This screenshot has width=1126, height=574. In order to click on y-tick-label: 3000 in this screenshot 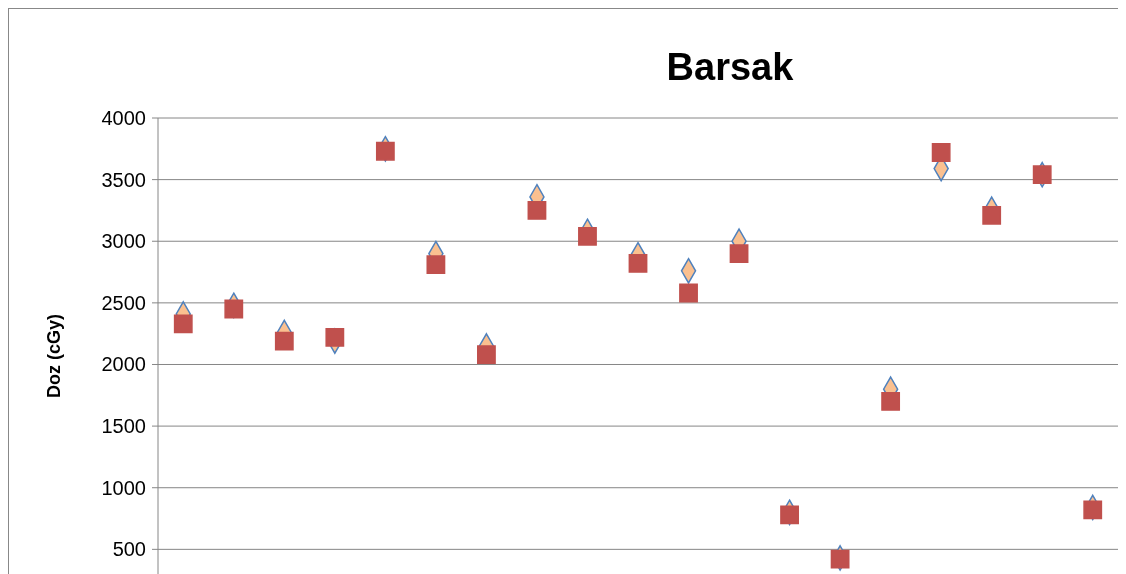, I will do `click(123, 241)`.